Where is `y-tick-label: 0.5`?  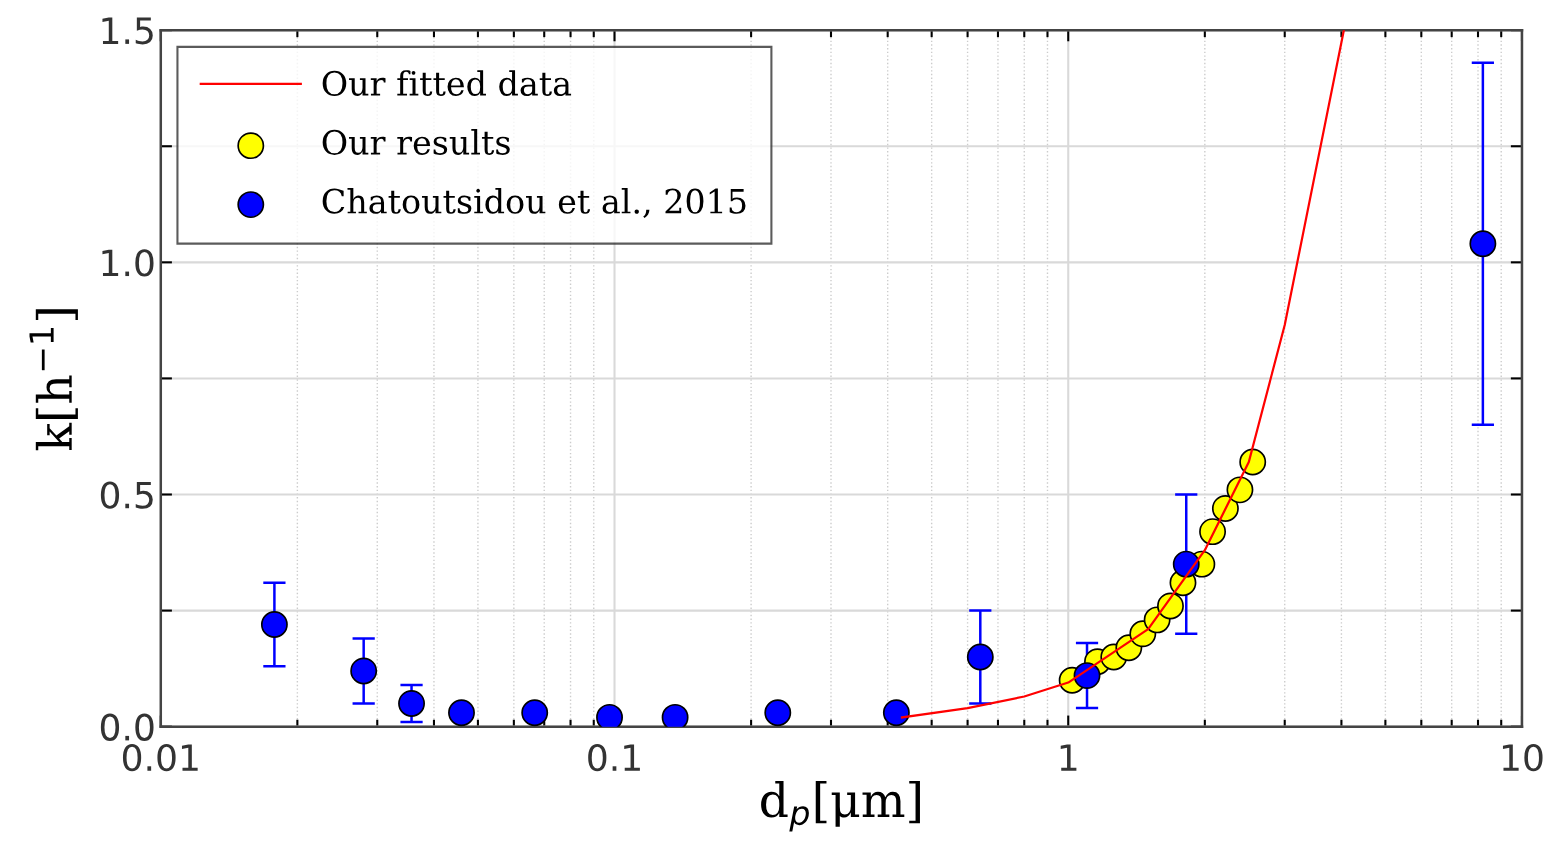
y-tick-label: 0.5 is located at coordinates (126, 495).